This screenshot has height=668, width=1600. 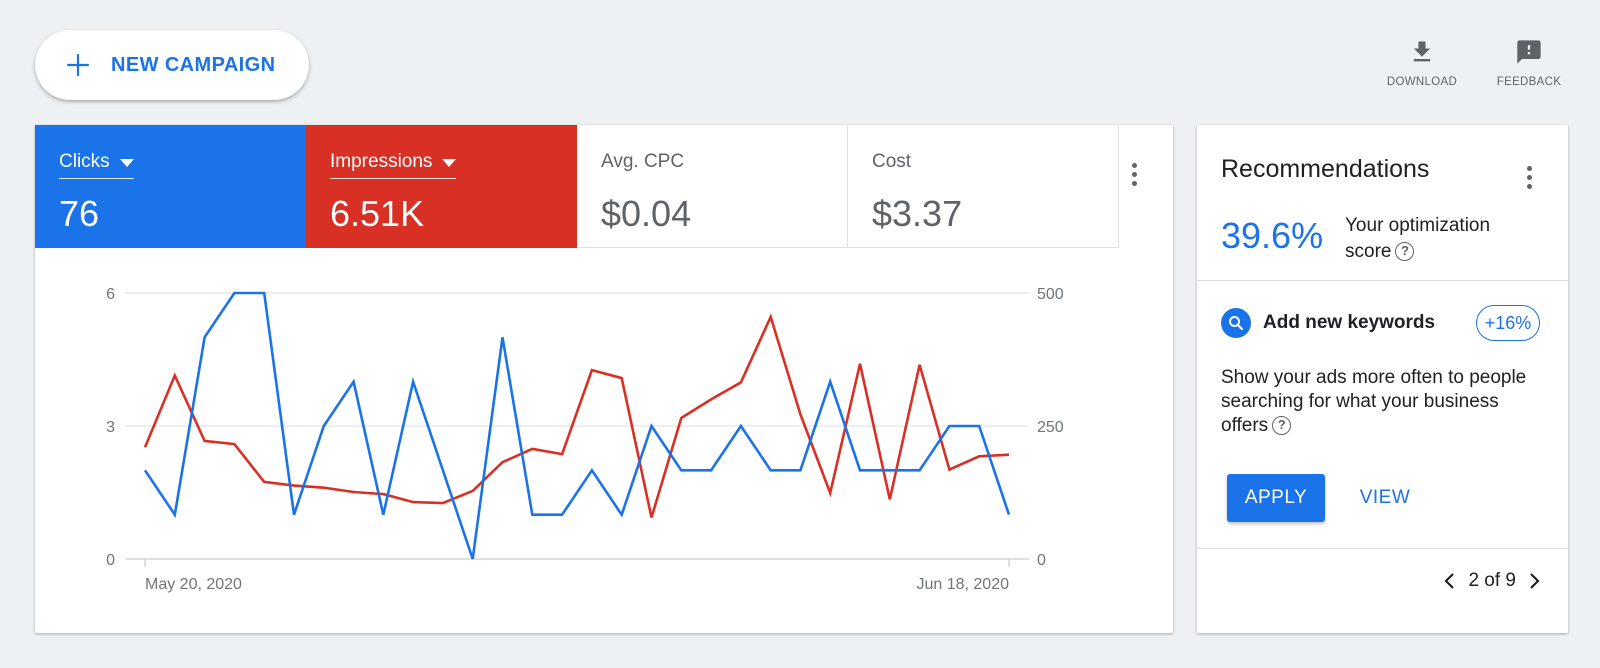 I want to click on y-left-tick-label: 6, so click(x=110, y=294).